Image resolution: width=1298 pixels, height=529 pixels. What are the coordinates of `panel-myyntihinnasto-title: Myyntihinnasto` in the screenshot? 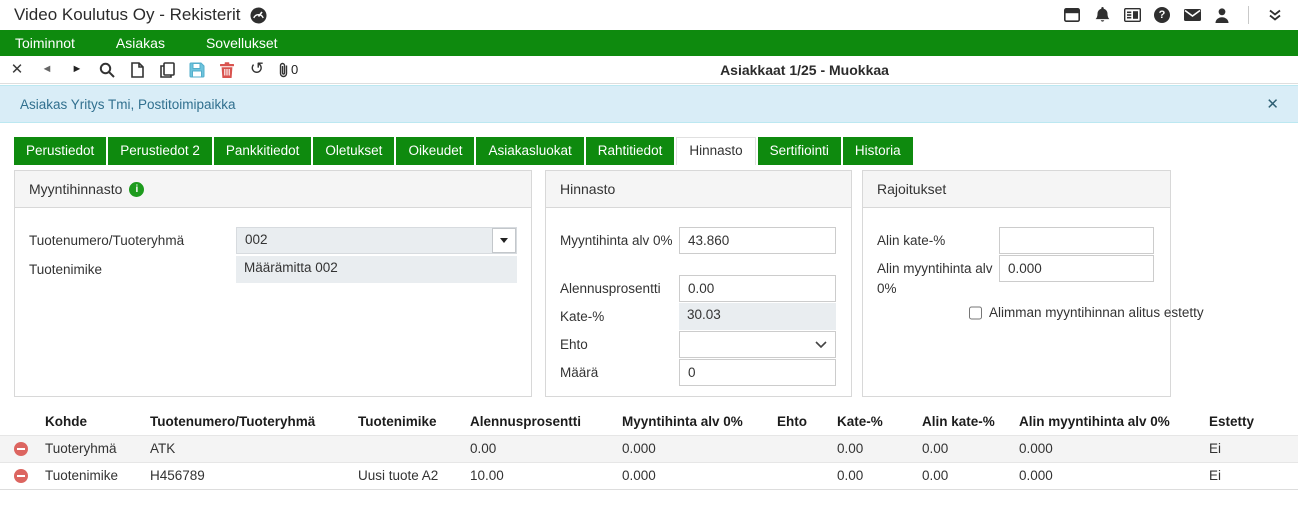 It's located at (76, 189).